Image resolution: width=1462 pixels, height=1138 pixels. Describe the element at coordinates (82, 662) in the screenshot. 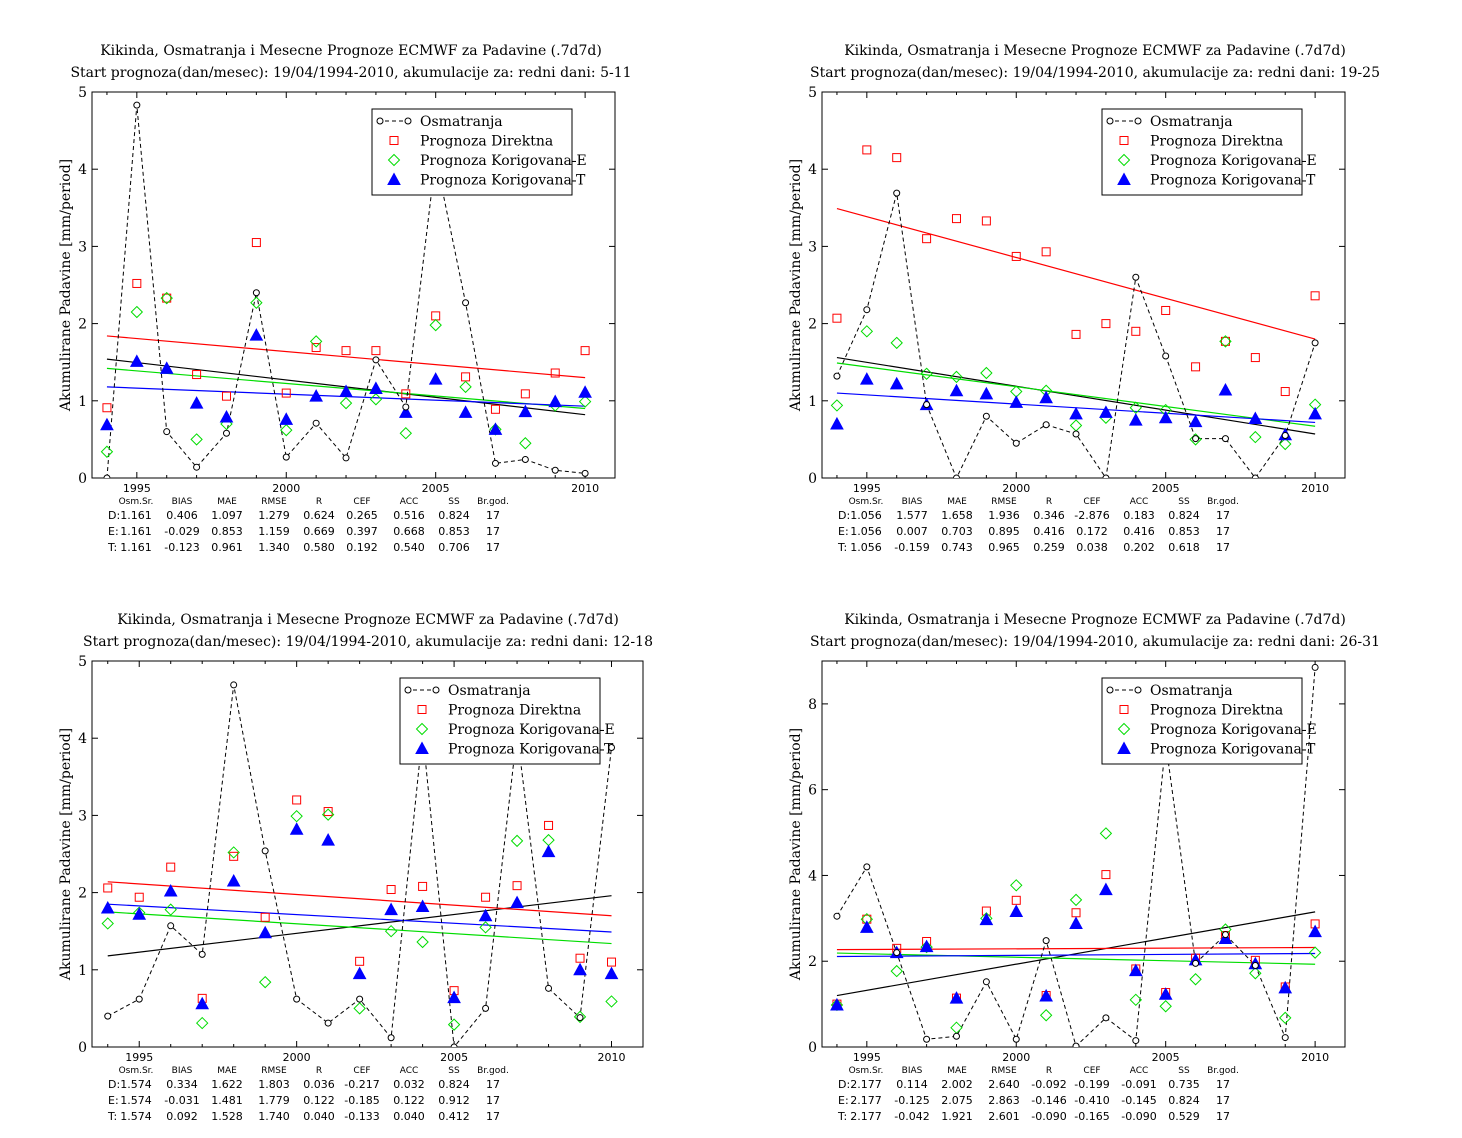

I see `y-tick-label: 5` at that location.